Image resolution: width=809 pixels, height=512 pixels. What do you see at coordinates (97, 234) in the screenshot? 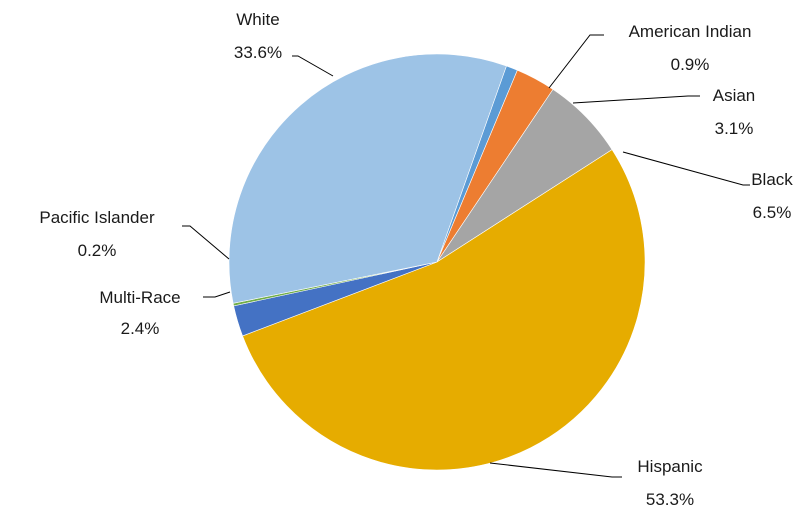
I see `label-pacific-islander: Pacific Islander 0.2%` at bounding box center [97, 234].